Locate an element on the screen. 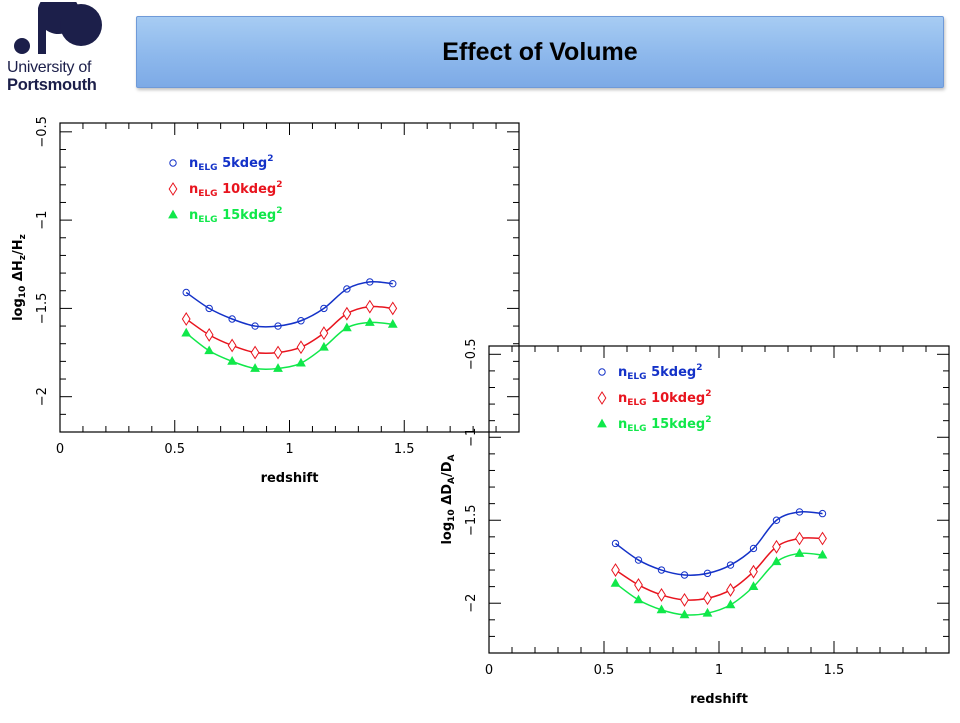  y-label-subscript: z is located at coordinates (23, 257).